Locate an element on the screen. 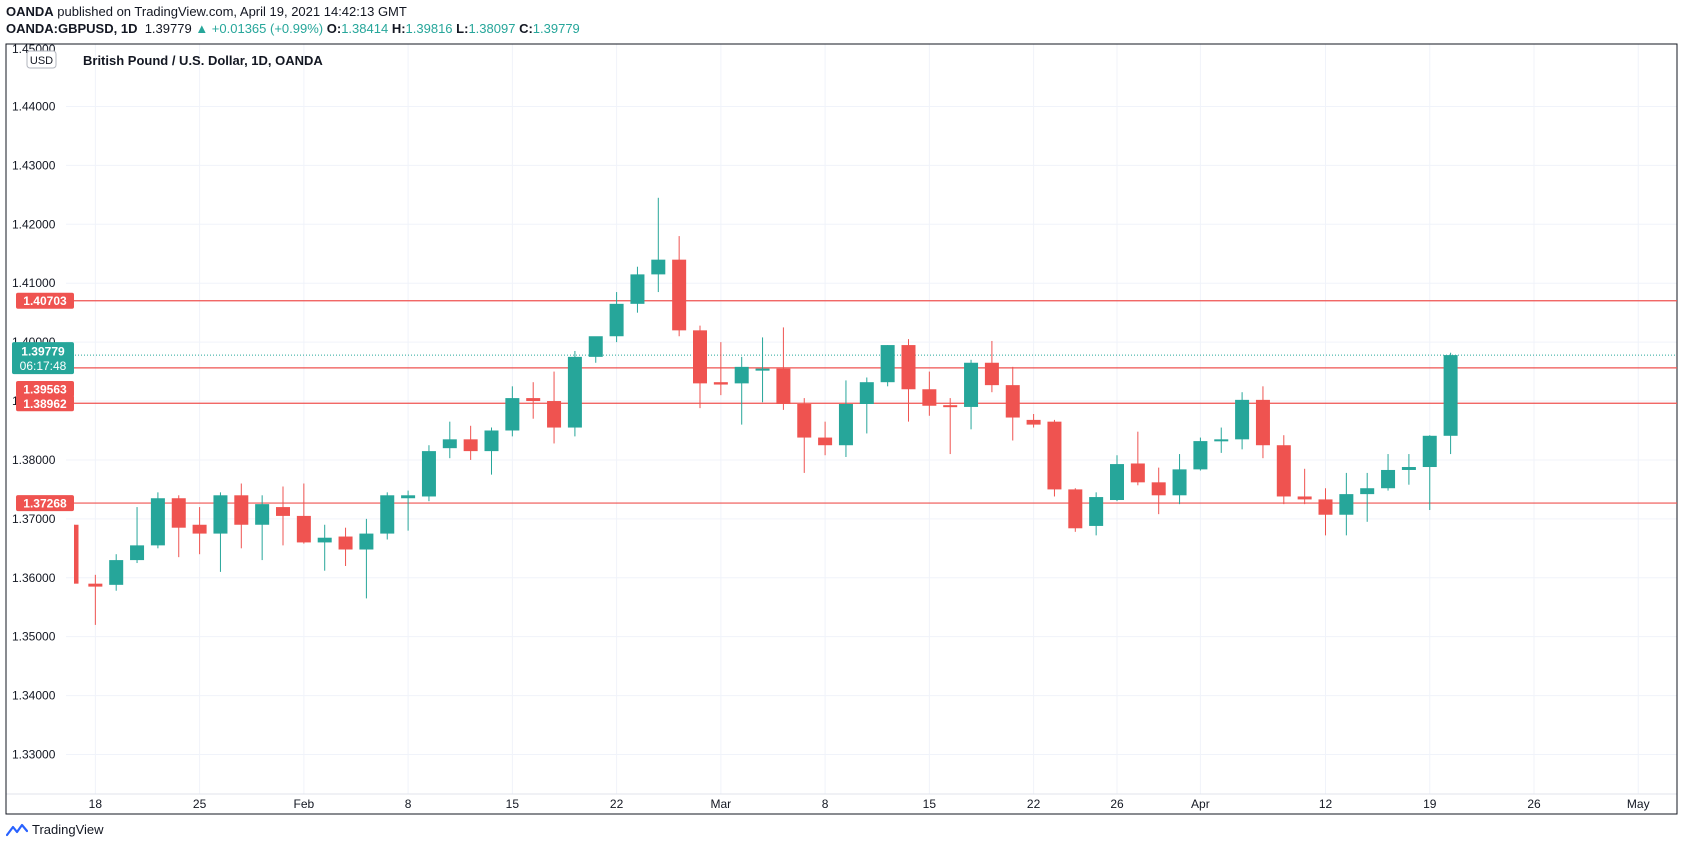  change-text: ▲ +0.01365 (+0.99%) is located at coordinates (259, 28).